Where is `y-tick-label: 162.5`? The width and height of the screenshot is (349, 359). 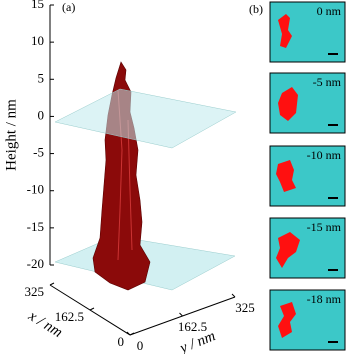 y-tick-label: 162.5 is located at coordinates (192, 326).